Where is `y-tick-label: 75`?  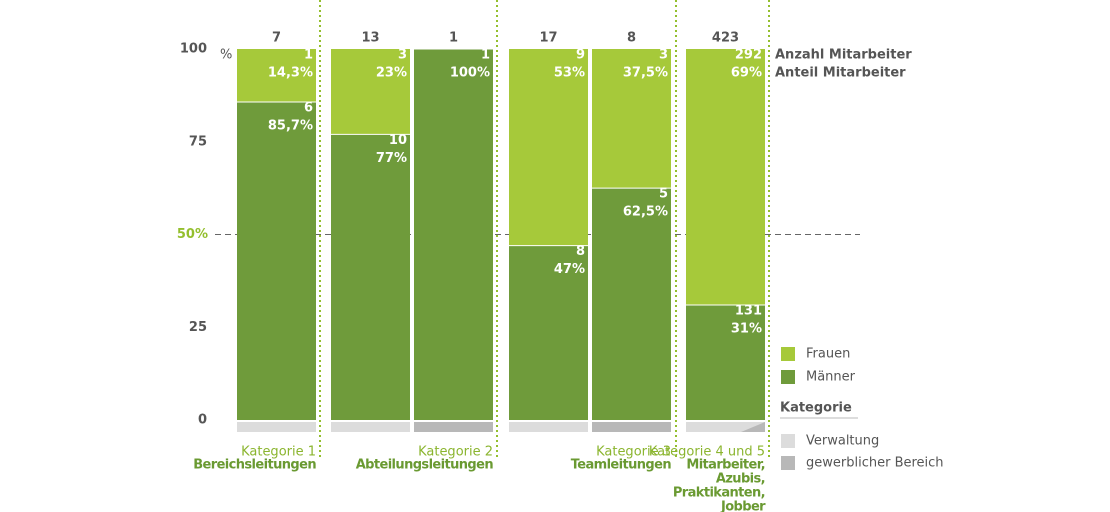 y-tick-label: 75 is located at coordinates (198, 141).